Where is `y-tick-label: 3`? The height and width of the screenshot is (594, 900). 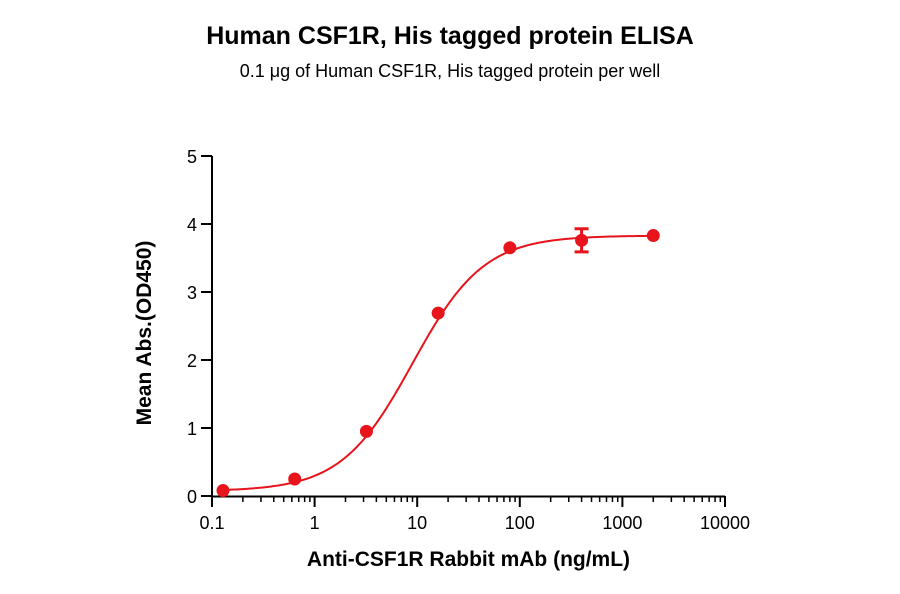
y-tick-label: 3 is located at coordinates (192, 293).